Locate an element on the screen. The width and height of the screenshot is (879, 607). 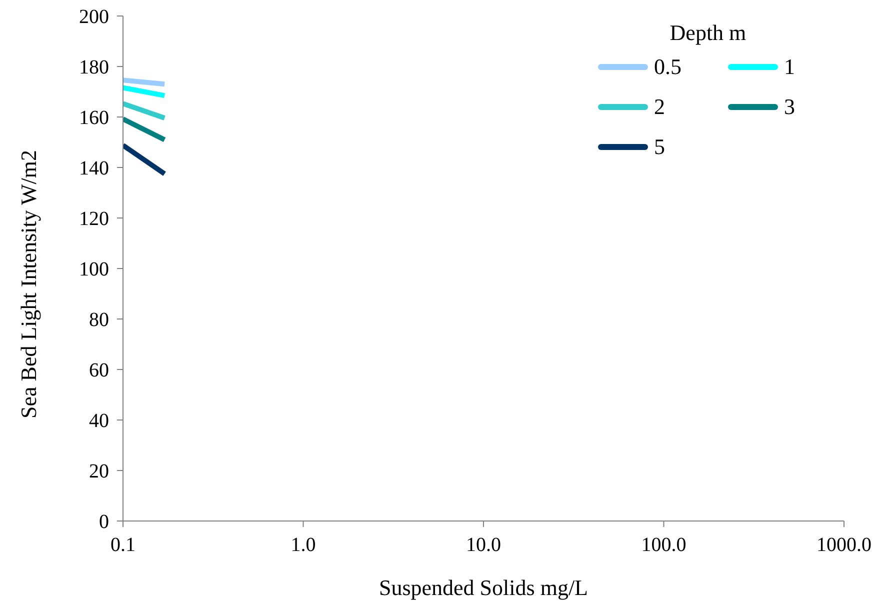
legend-label: 2 is located at coordinates (659, 107).